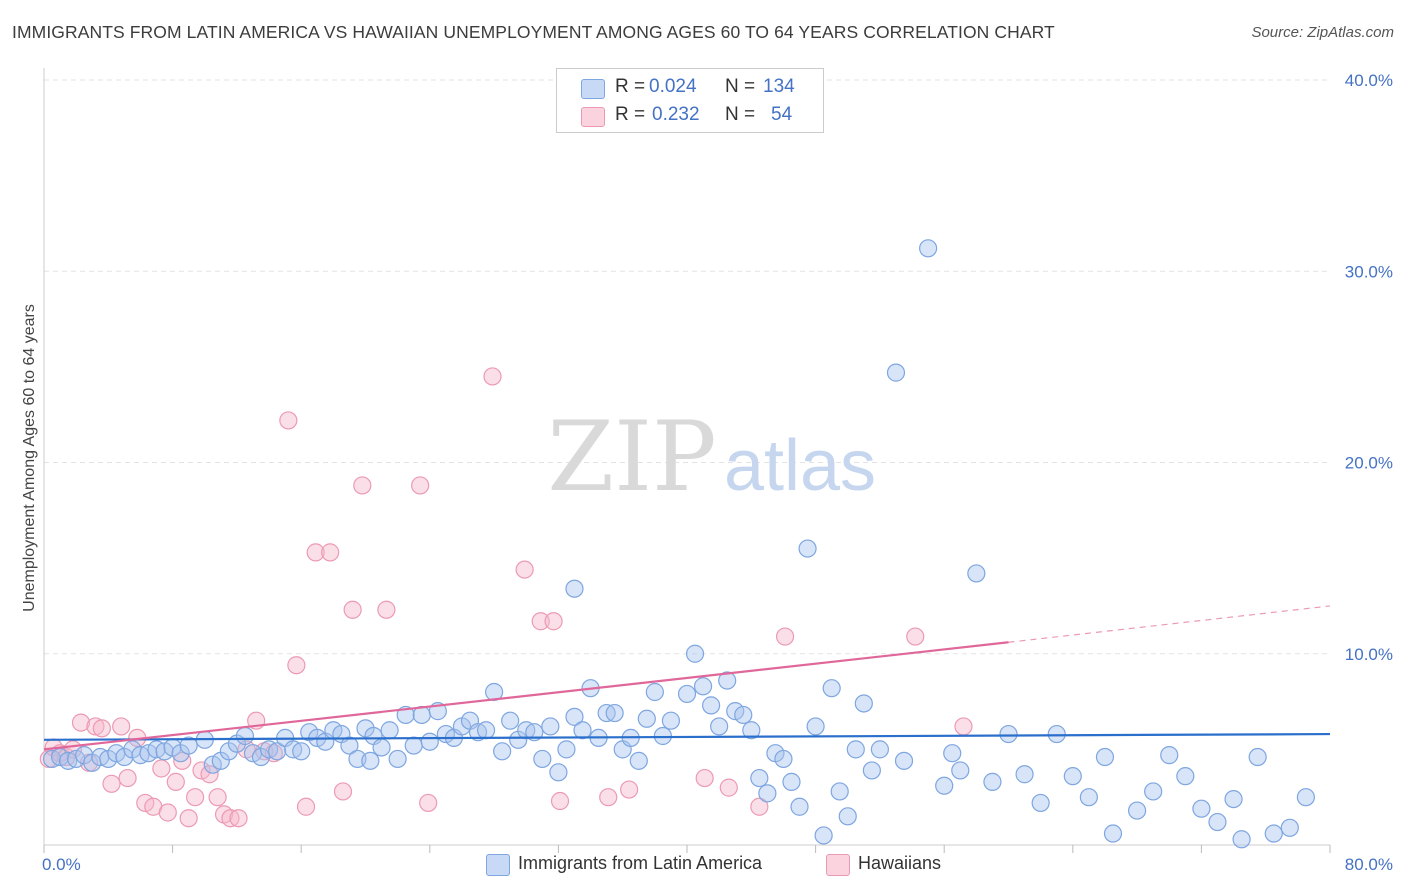  Describe the element at coordinates (631, 457) in the screenshot. I see `watermark-zip: ZIP` at that location.